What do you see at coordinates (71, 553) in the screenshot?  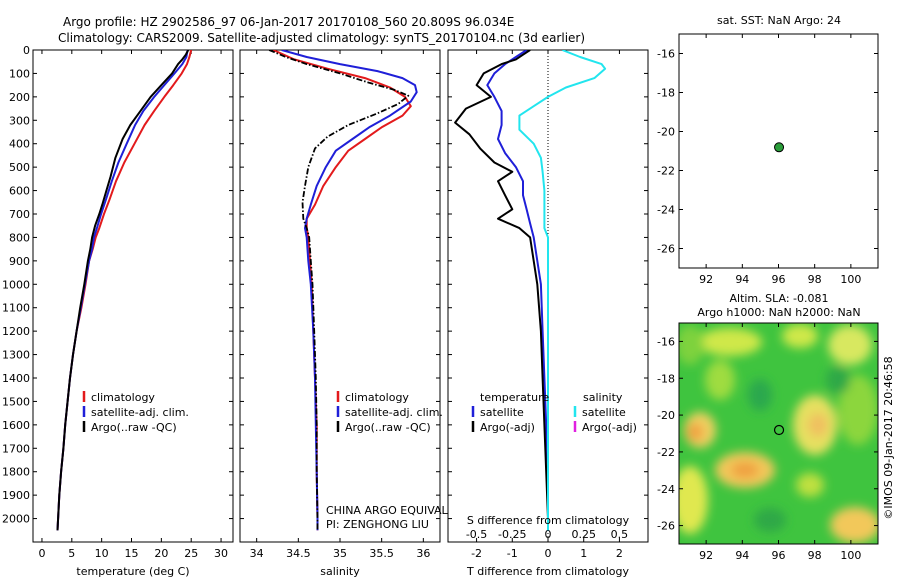 I see `x-tick-label: 5` at bounding box center [71, 553].